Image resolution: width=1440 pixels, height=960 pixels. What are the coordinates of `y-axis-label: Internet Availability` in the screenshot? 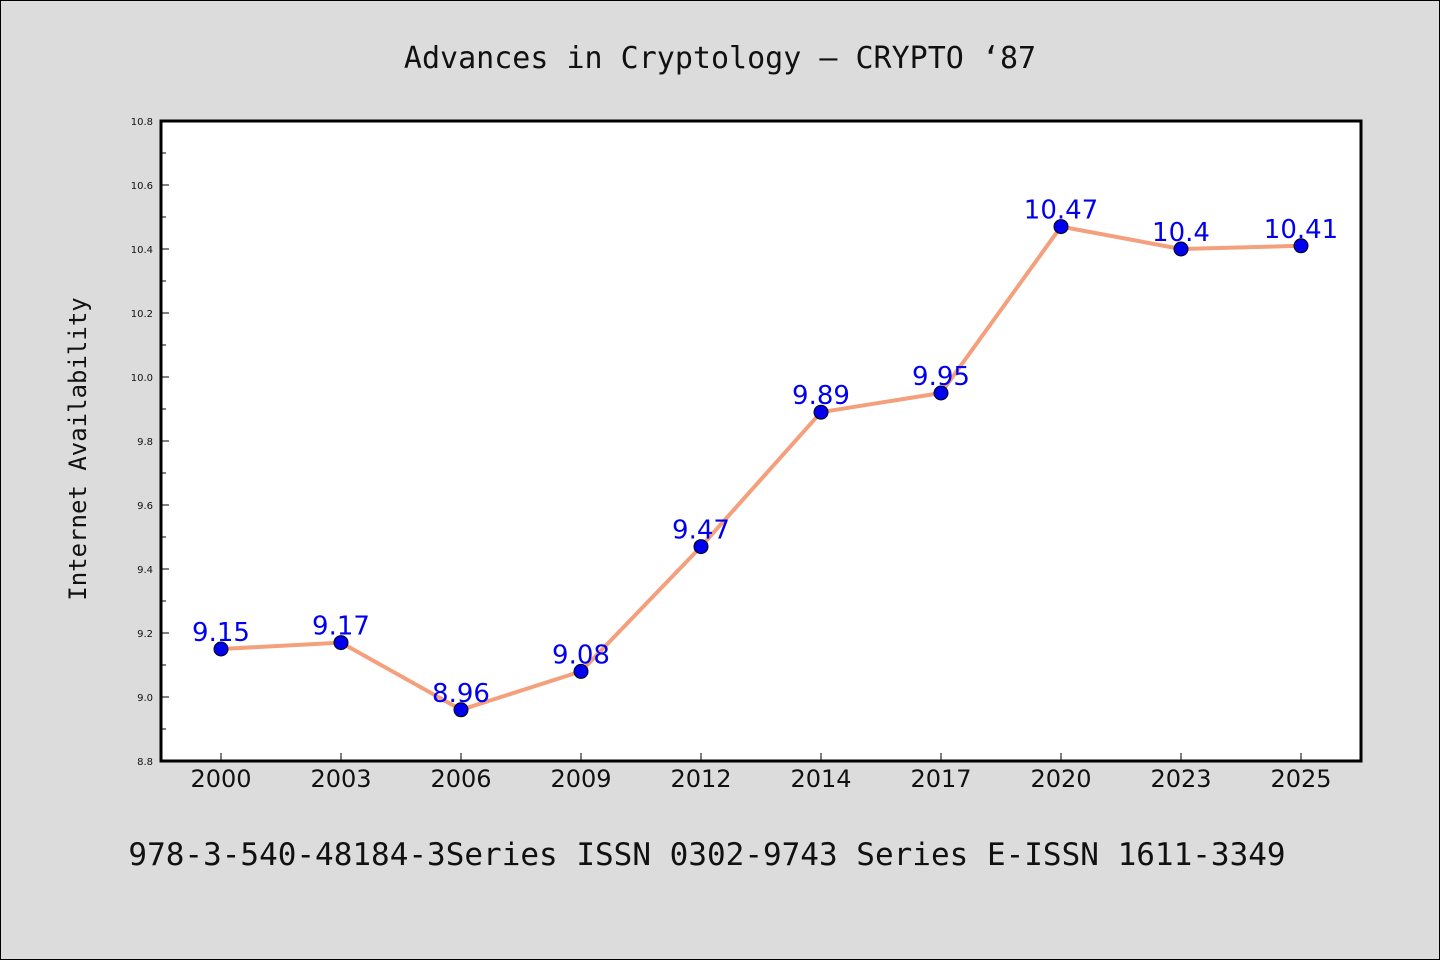 It's located at (78, 448).